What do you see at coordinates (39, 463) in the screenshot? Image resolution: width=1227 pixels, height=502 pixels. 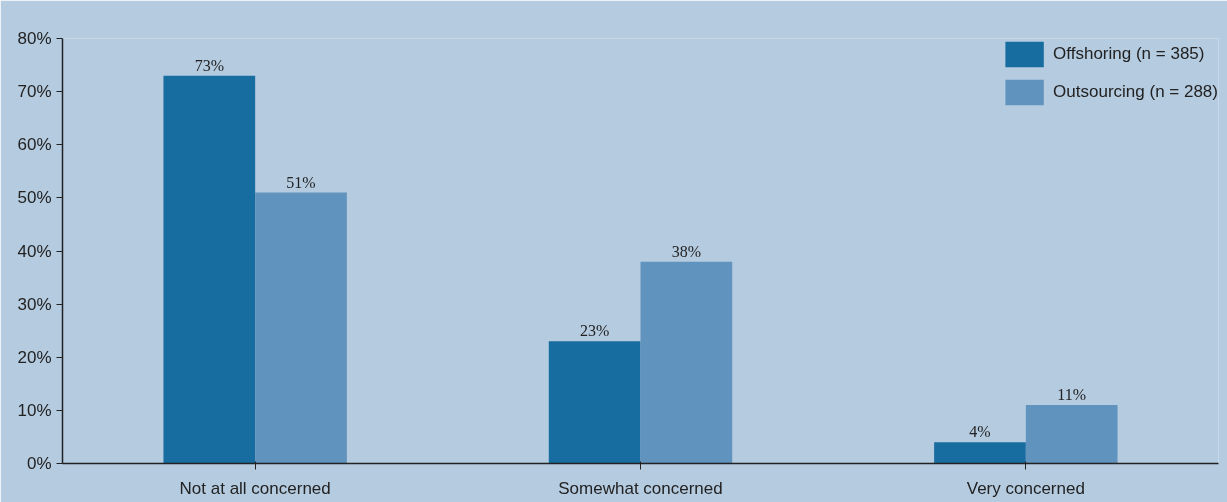 I see `y-tick-label: 0%` at bounding box center [39, 463].